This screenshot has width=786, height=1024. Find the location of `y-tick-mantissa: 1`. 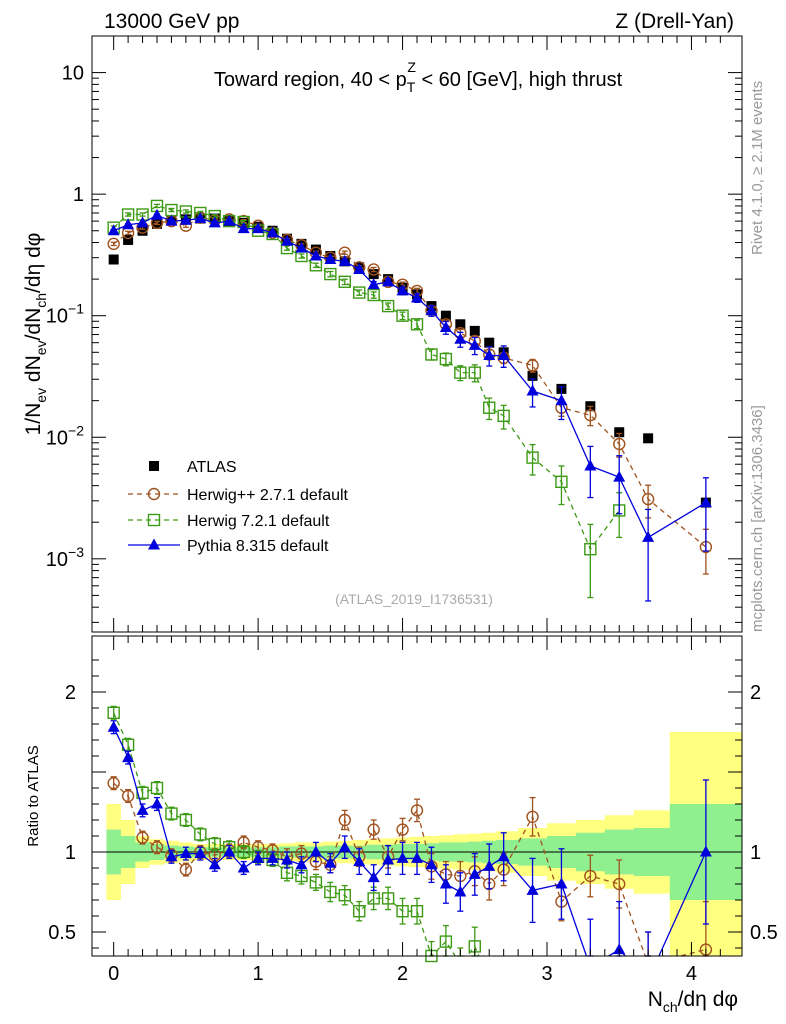

y-tick-mantissa: 1 is located at coordinates (78, 195).